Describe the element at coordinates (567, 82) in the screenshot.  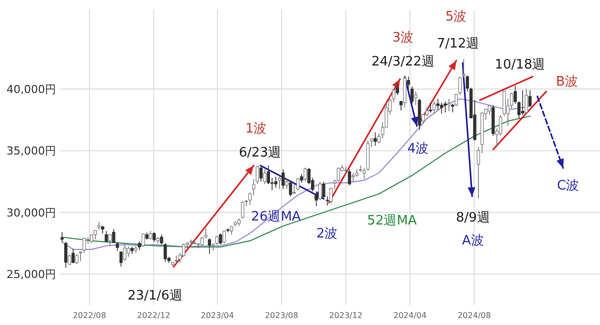
I see `annotation: B波` at that location.